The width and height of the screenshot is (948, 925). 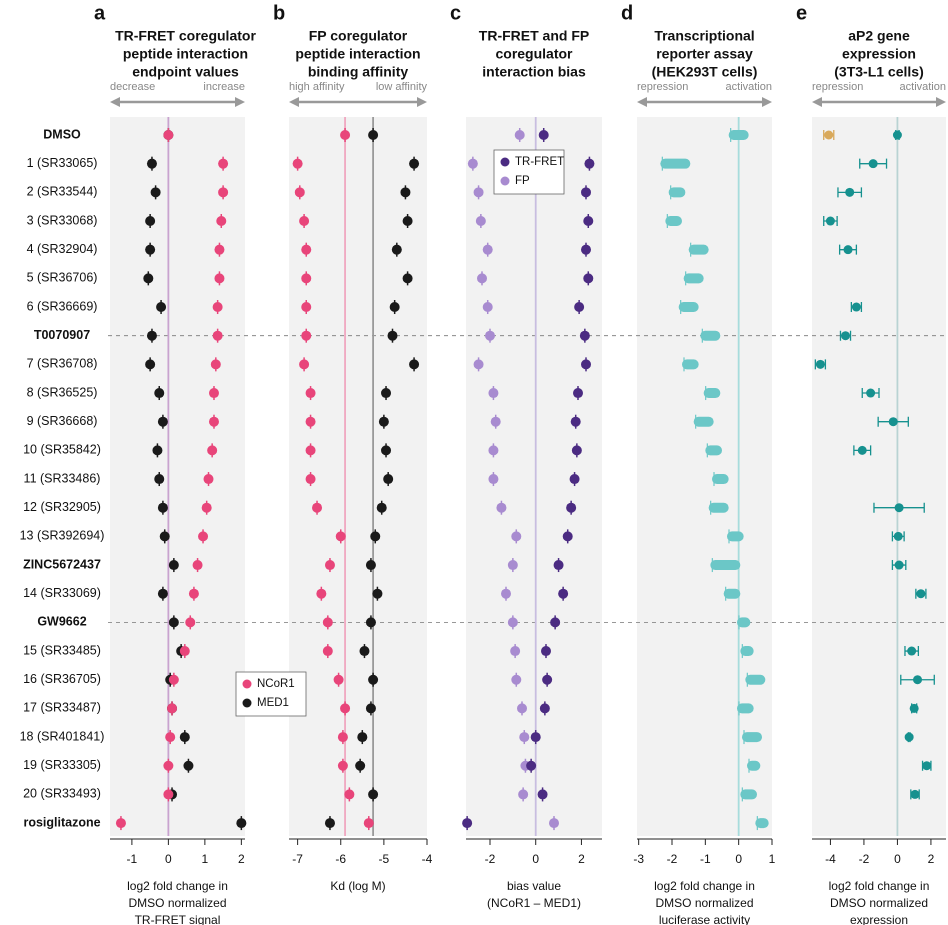 I want to click on x-axis-label: log2 fold change in, so click(x=879, y=886).